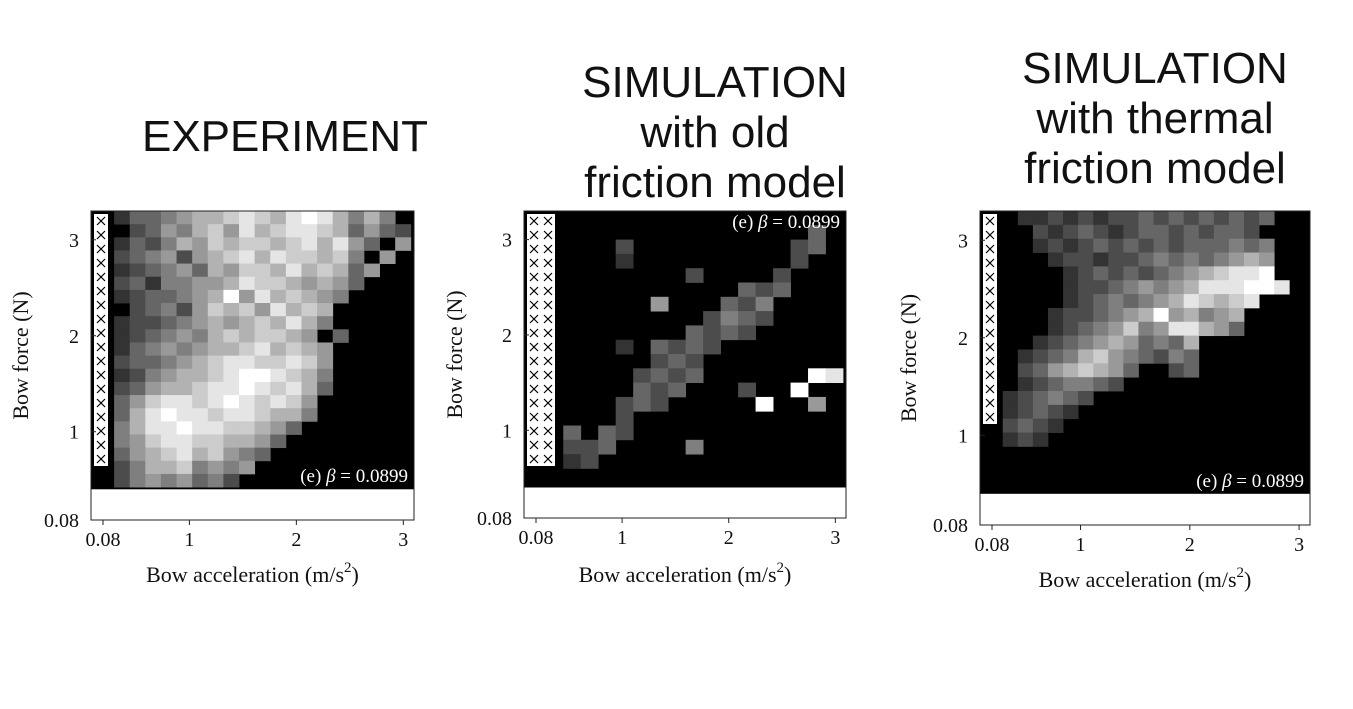 Image resolution: width=1353 pixels, height=709 pixels. What do you see at coordinates (715, 182) in the screenshot?
I see `title-line: friction model` at bounding box center [715, 182].